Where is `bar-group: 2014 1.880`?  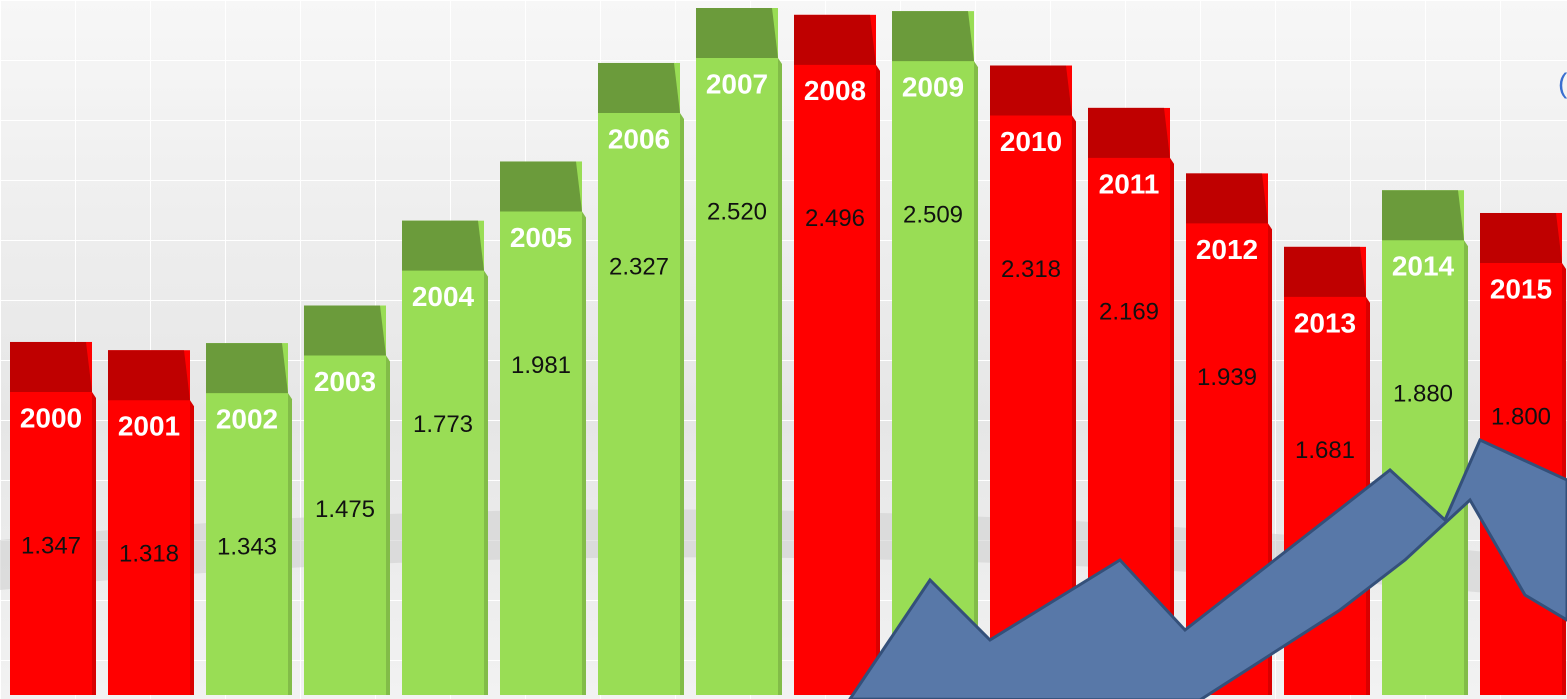 bar-group: 2014 1.880 is located at coordinates (1425, 442).